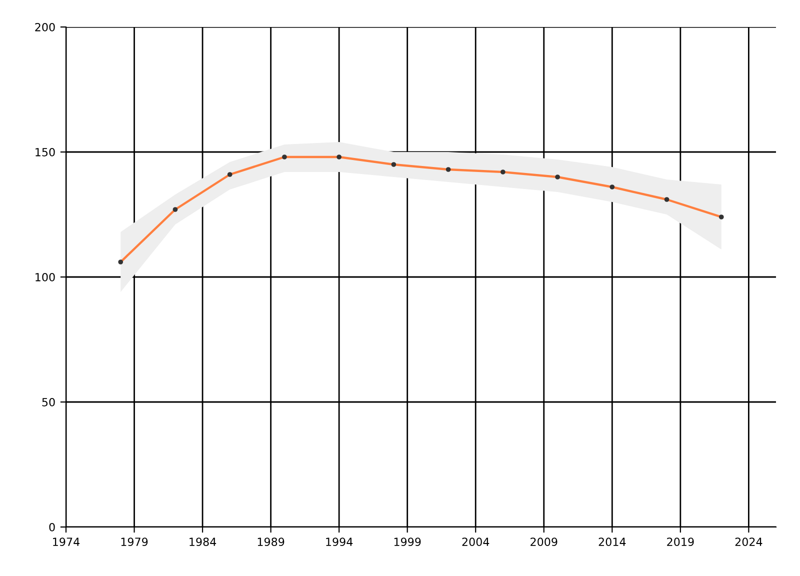  I want to click on x-tick-label: 2009, so click(544, 542).